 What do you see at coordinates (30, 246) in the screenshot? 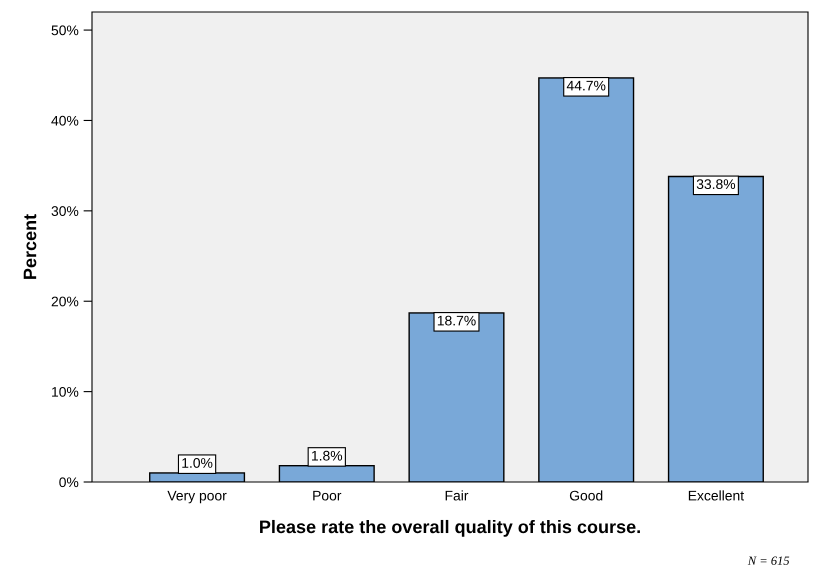
I see `y-axis-title: Percent` at bounding box center [30, 246].